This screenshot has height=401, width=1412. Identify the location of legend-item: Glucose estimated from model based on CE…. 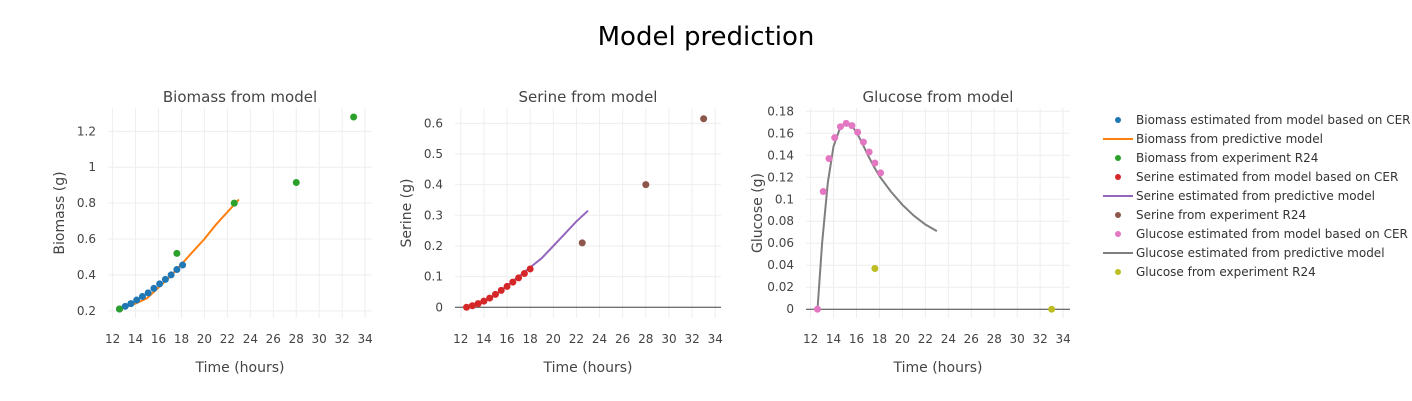
(1255, 233).